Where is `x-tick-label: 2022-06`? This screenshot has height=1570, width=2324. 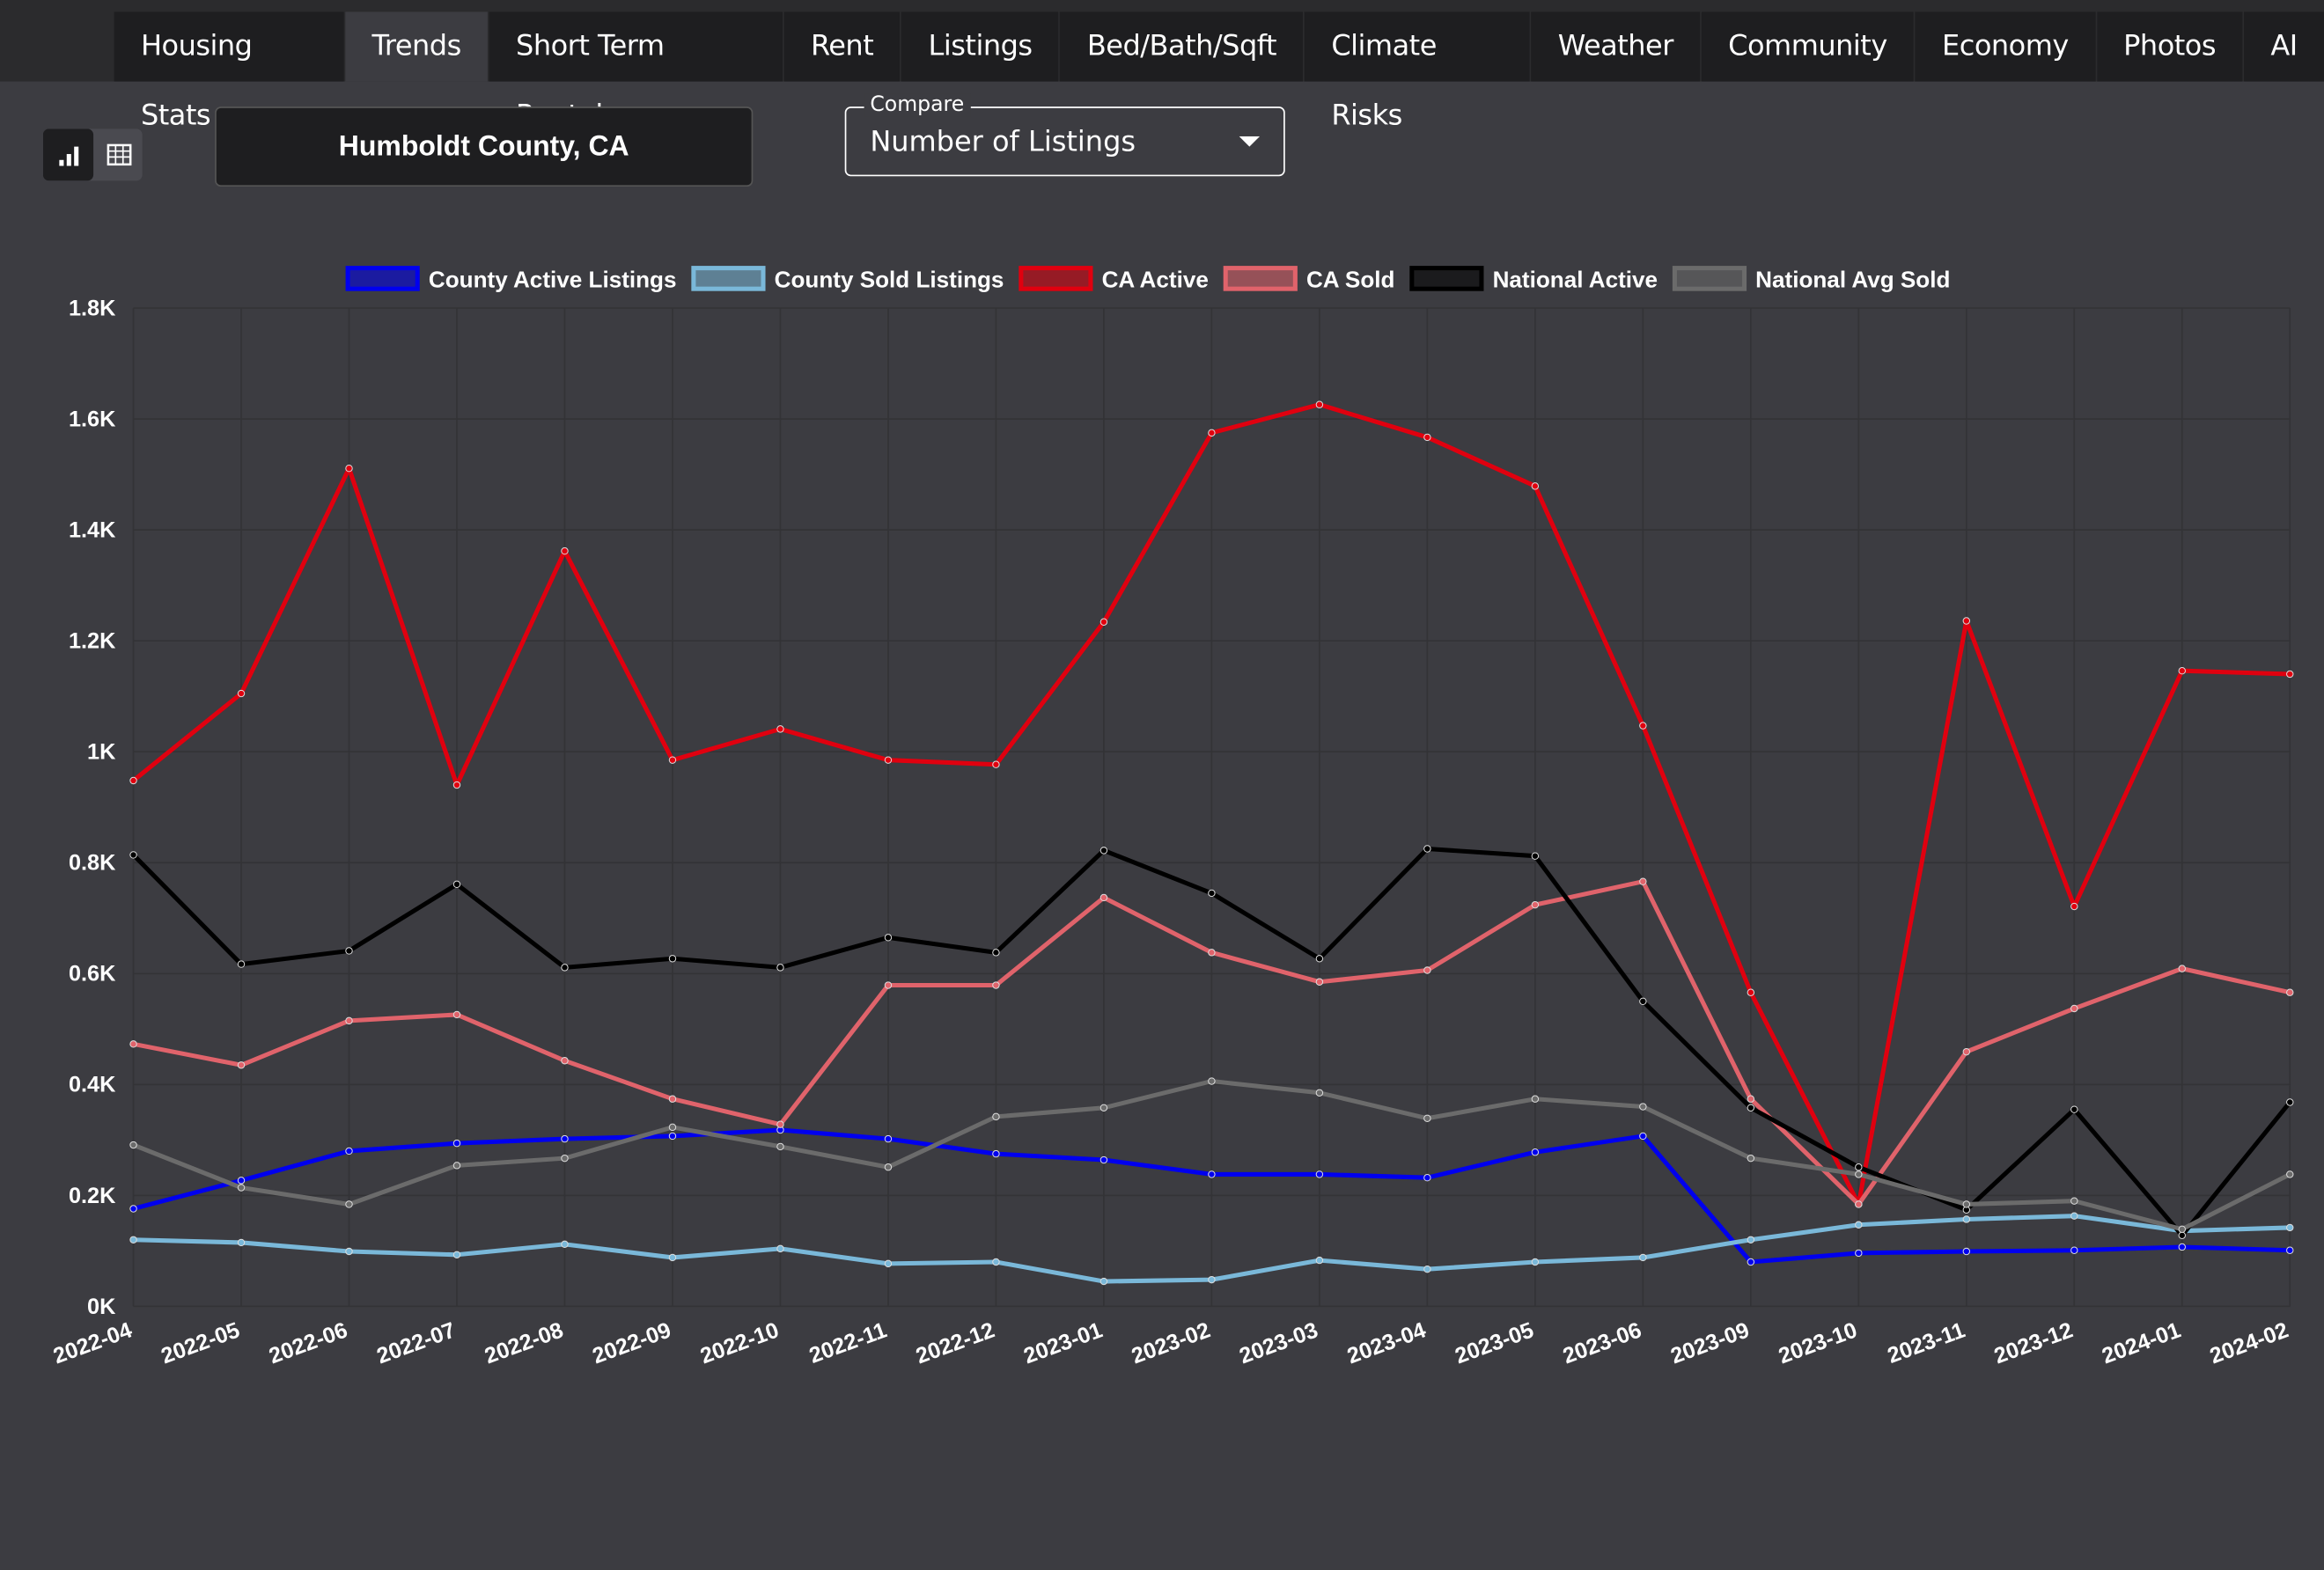 x-tick-label: 2022-06 is located at coordinates (308, 1342).